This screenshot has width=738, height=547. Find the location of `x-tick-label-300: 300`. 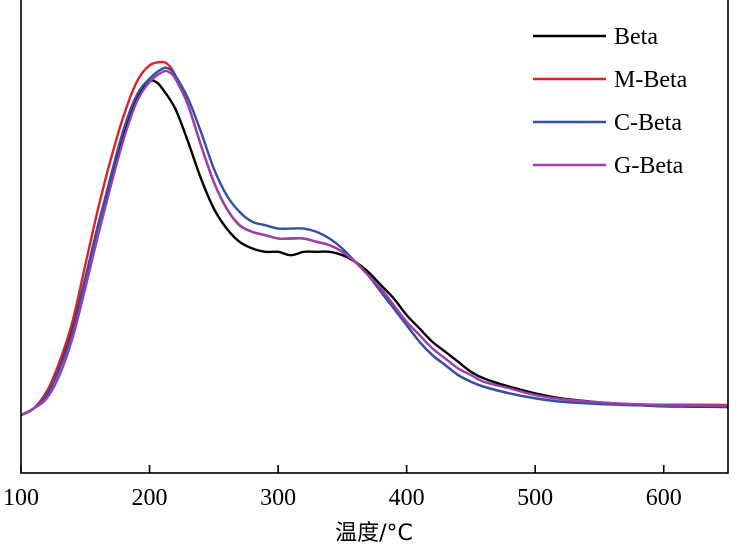

x-tick-label-300: 300 is located at coordinates (278, 498).